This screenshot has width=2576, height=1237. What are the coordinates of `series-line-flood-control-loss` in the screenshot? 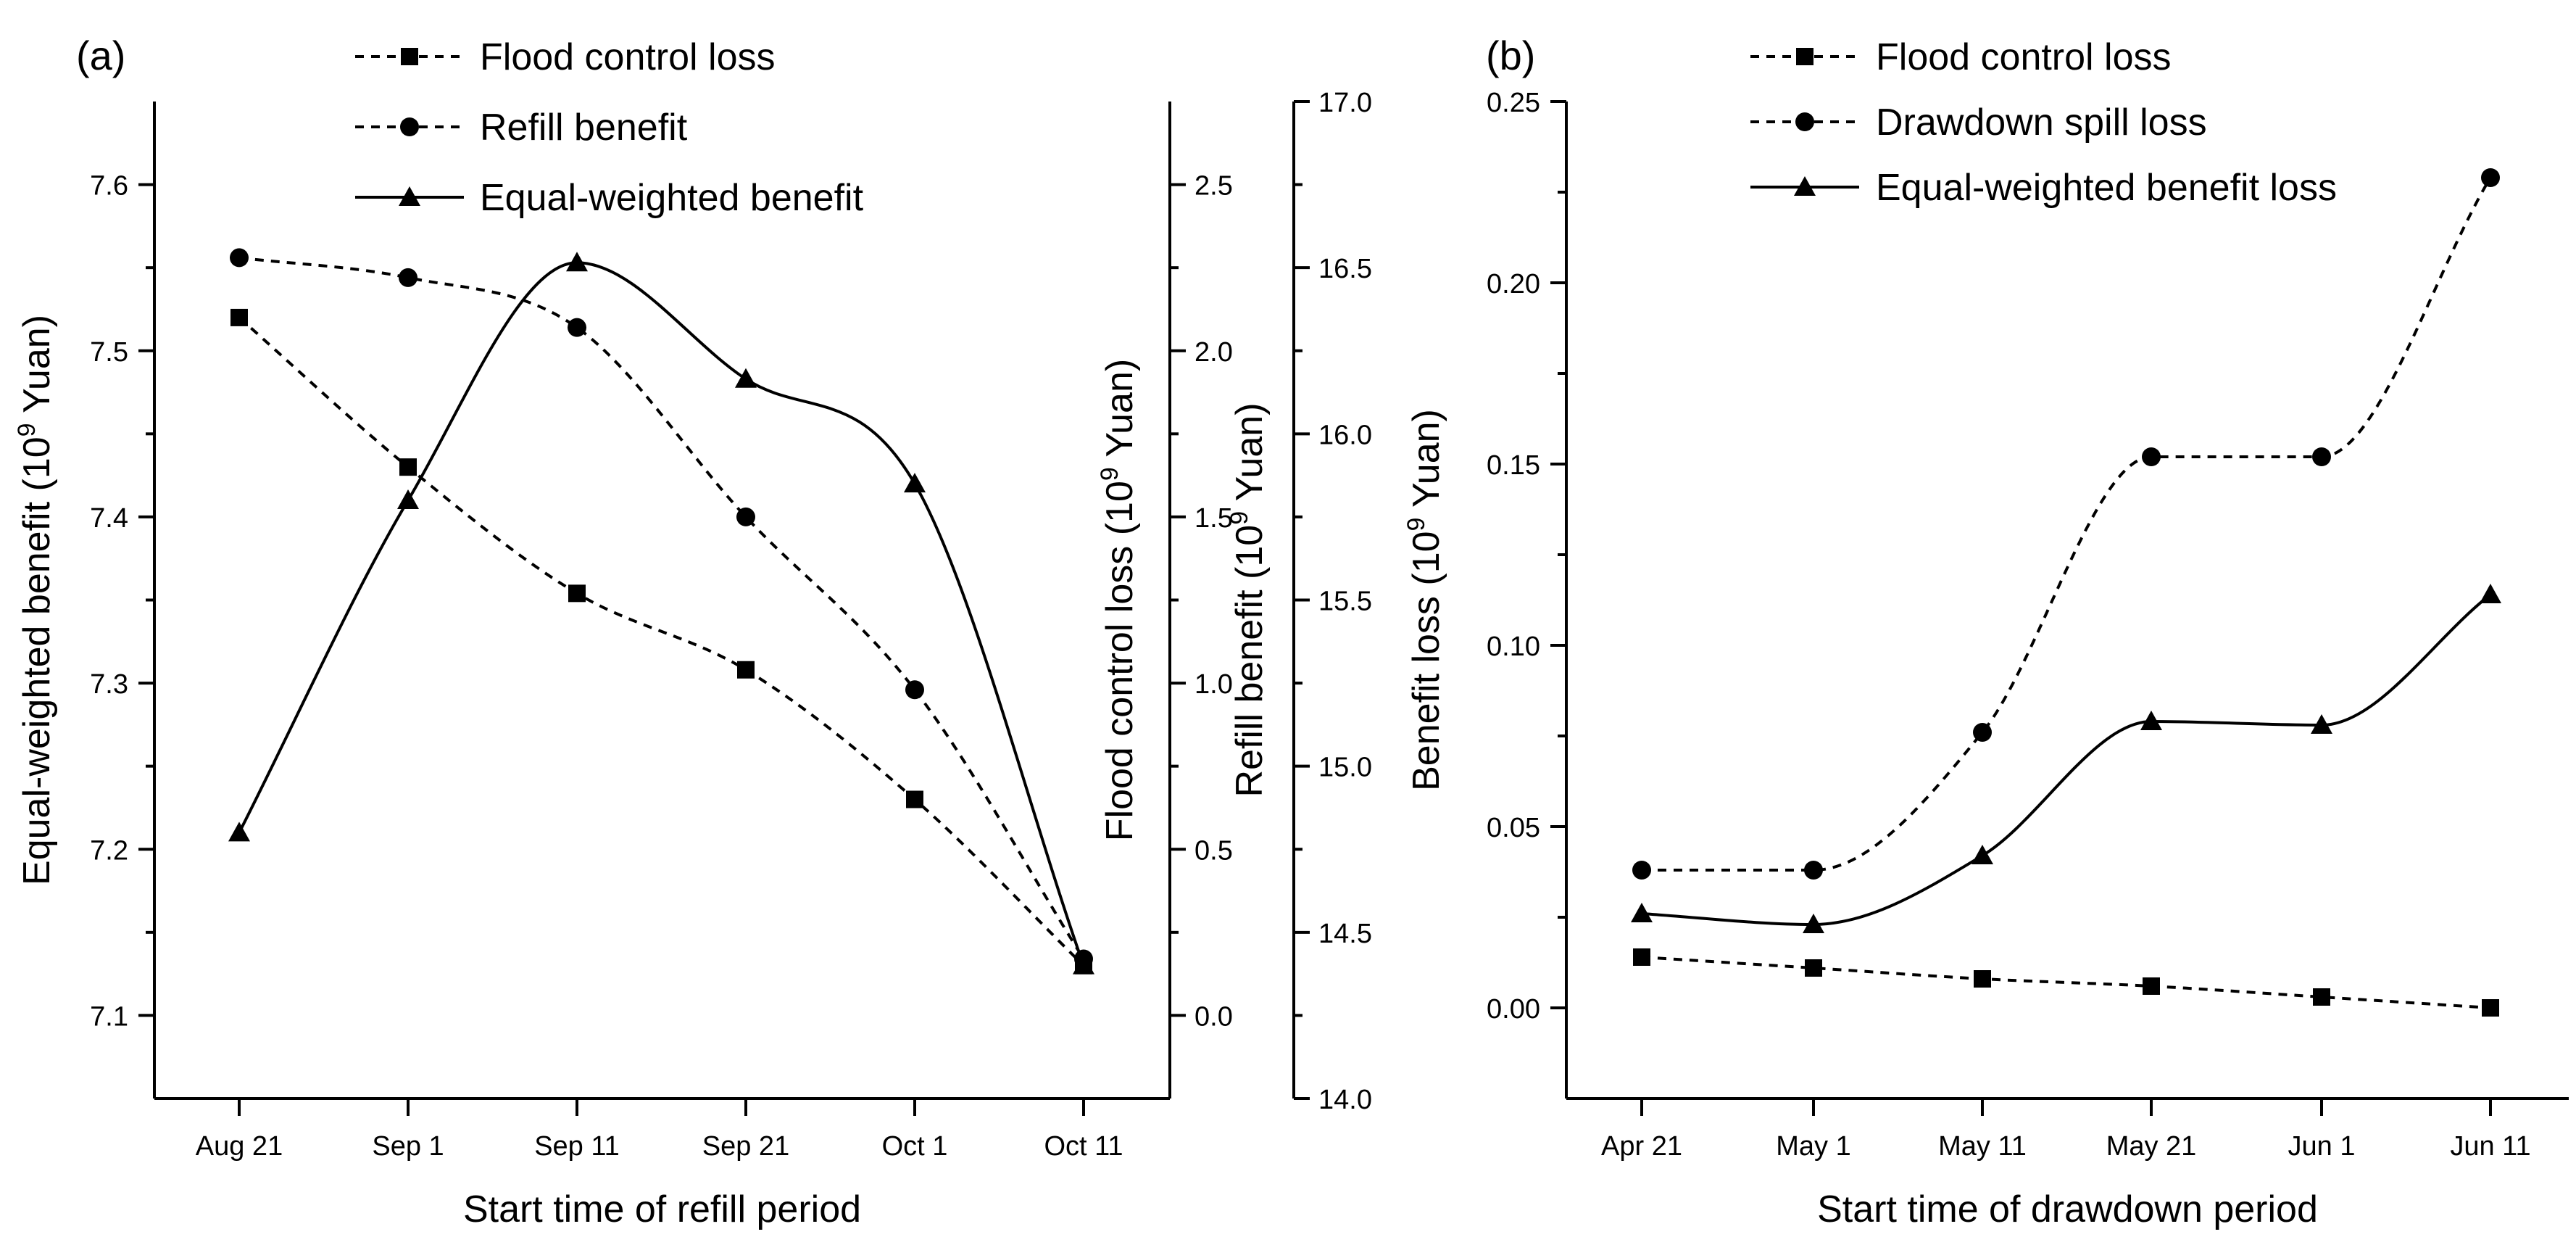 It's located at (2066, 982).